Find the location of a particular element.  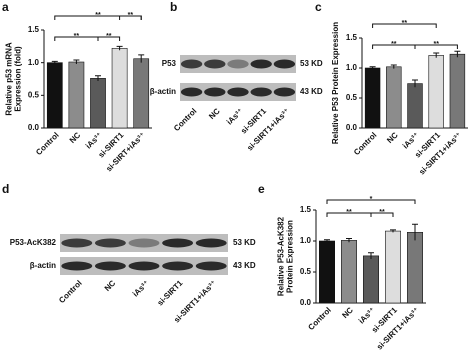

y-axis-label: Relative P53 Protein Expression is located at coordinates (335, 83).